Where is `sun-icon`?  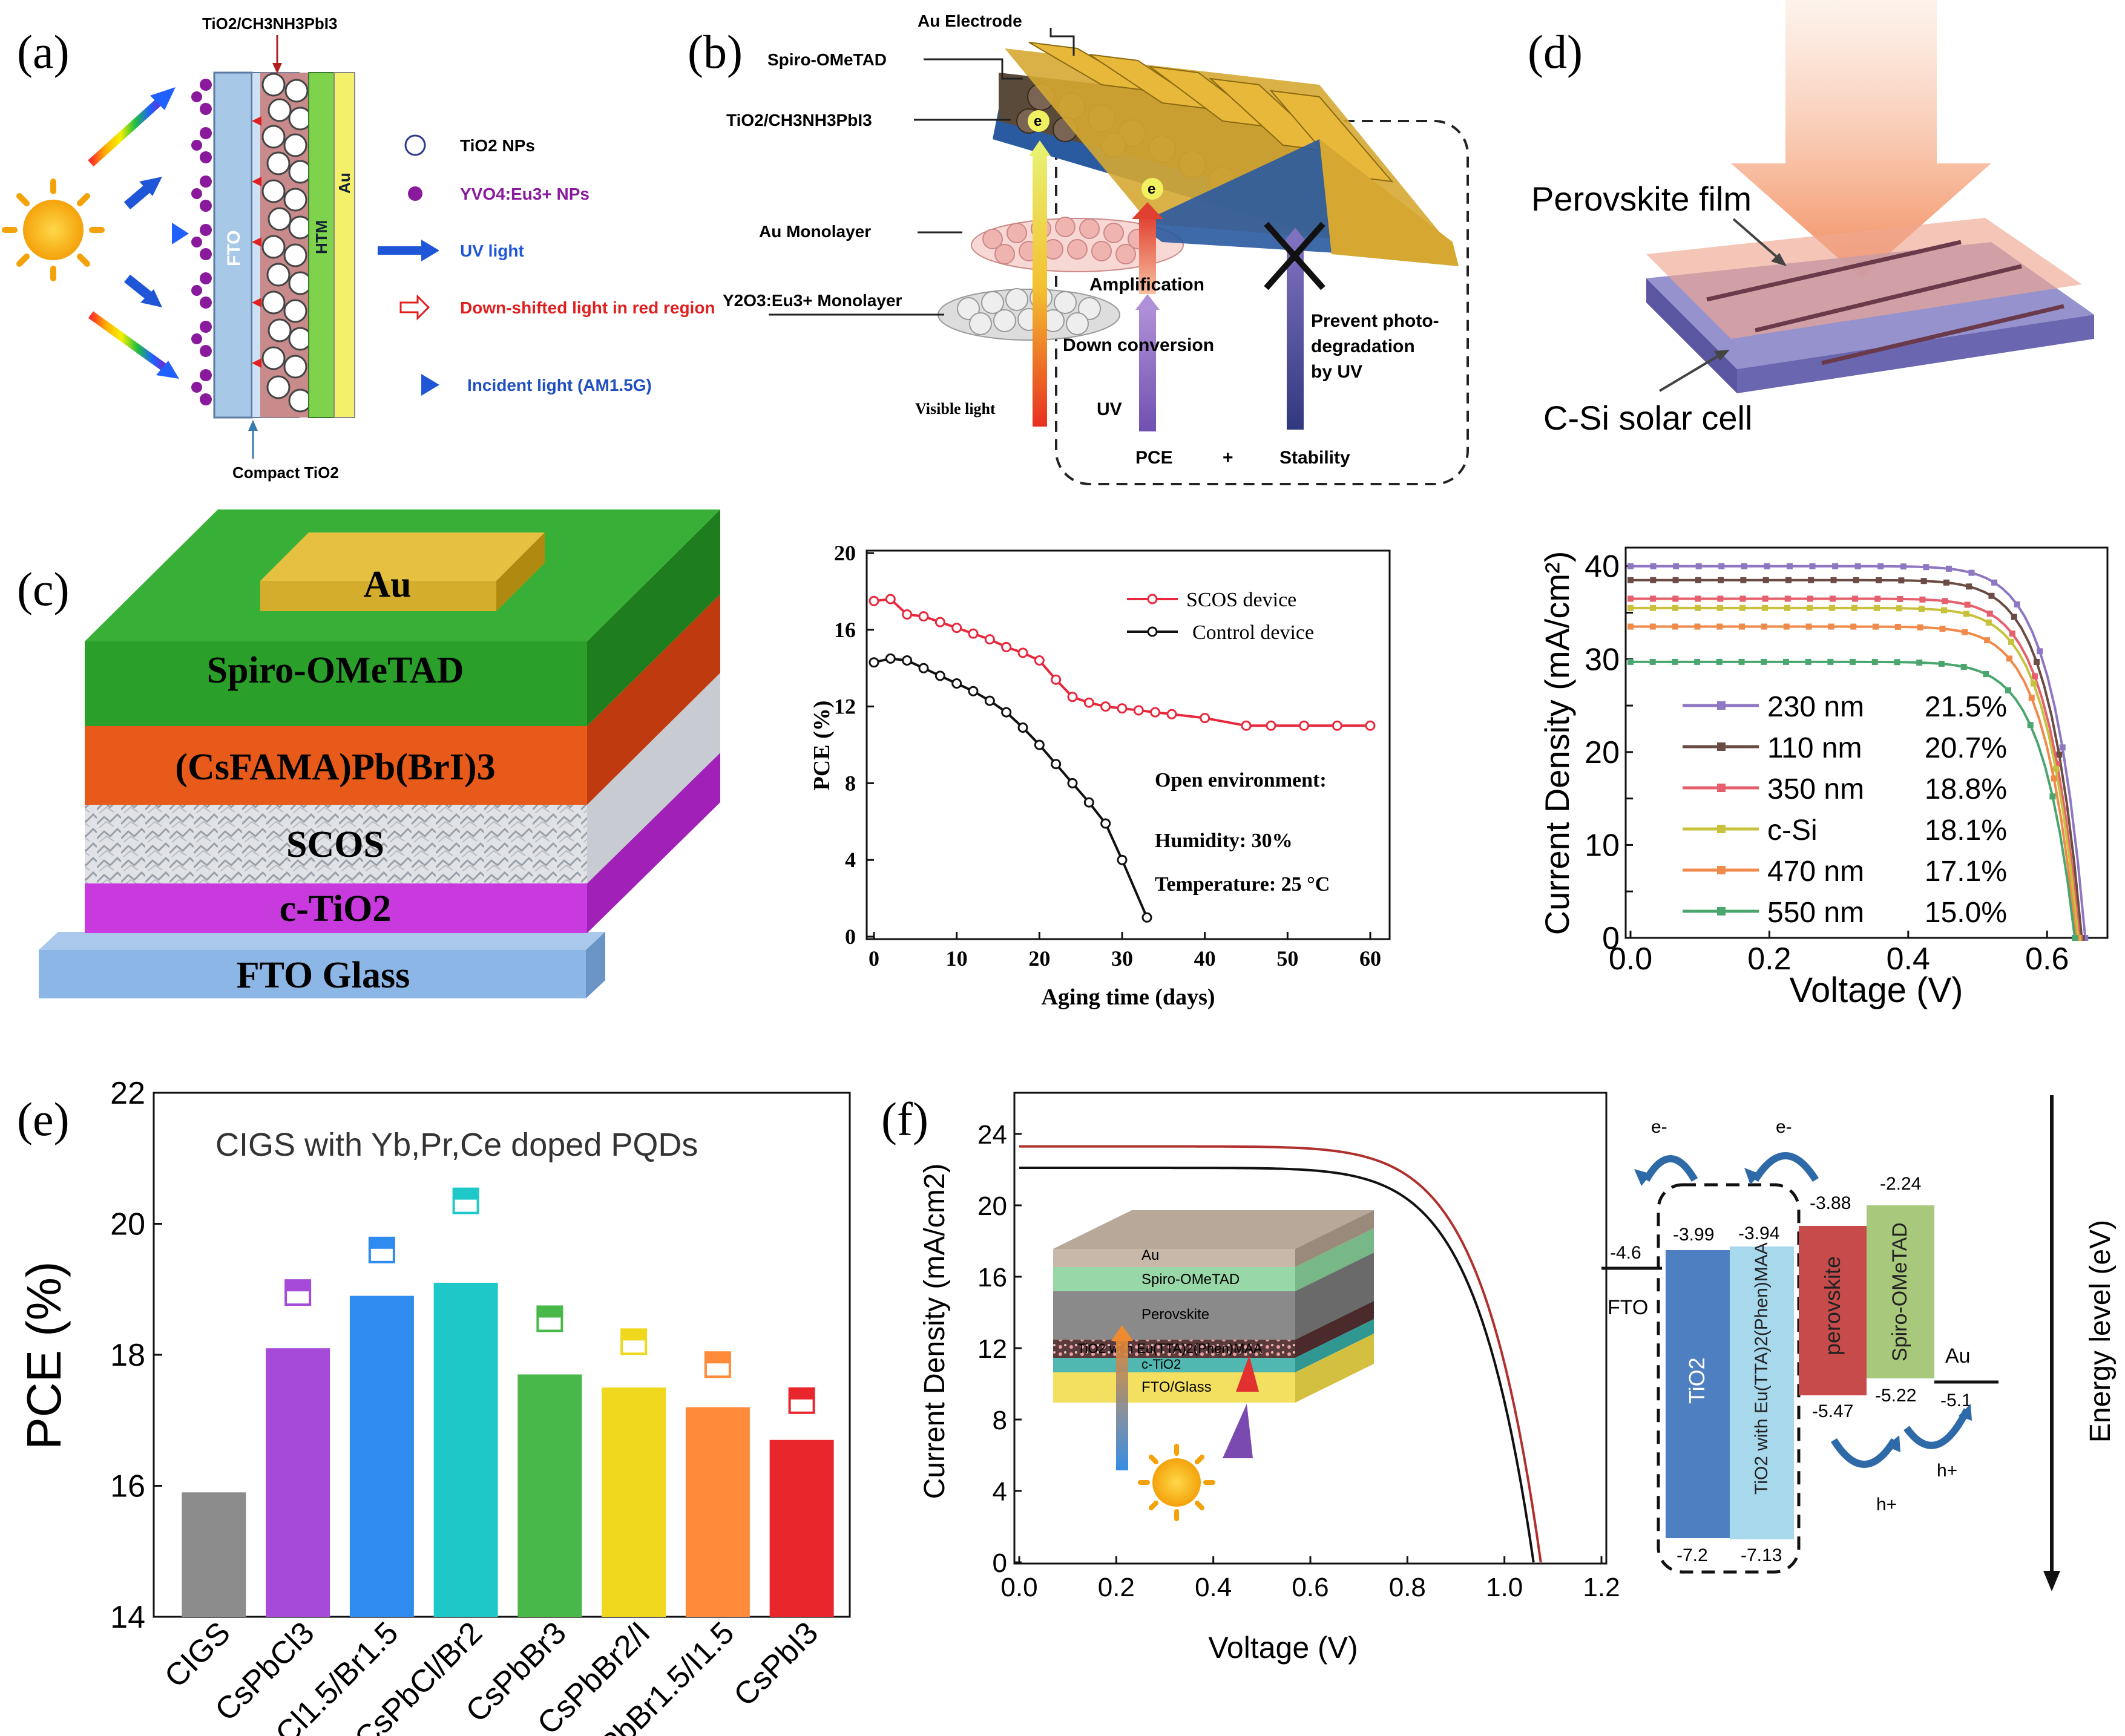 sun-icon is located at coordinates (53, 230).